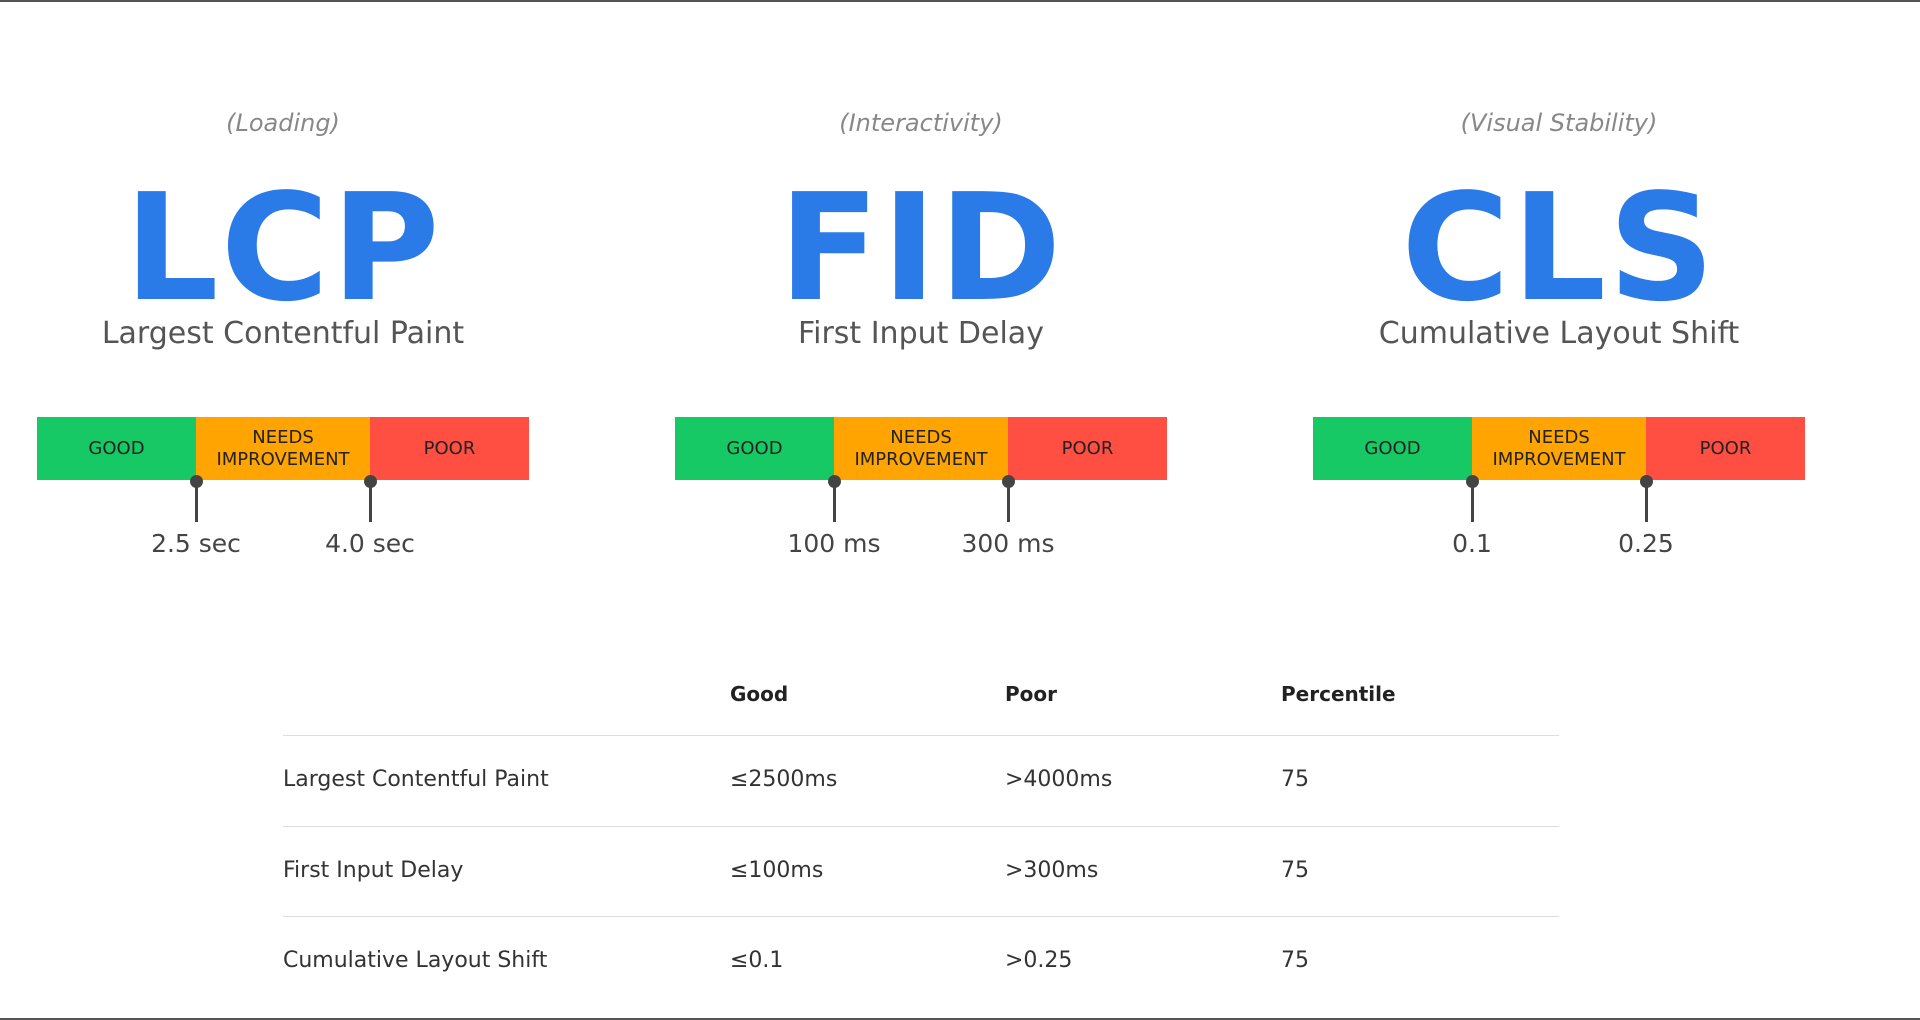 Image resolution: width=1920 pixels, height=1020 pixels. I want to click on metric-abbreviation: CLS, so click(1559, 248).